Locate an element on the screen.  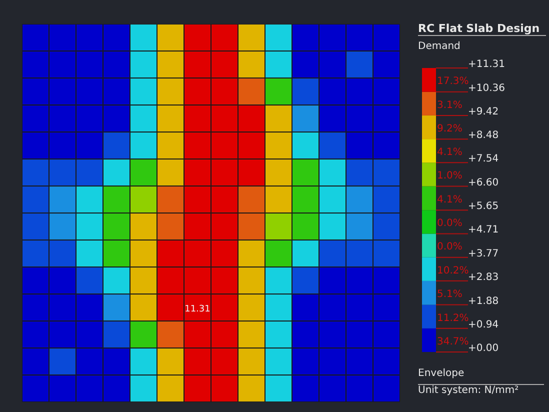
color-bar-label: +2.83 is located at coordinates (483, 277).